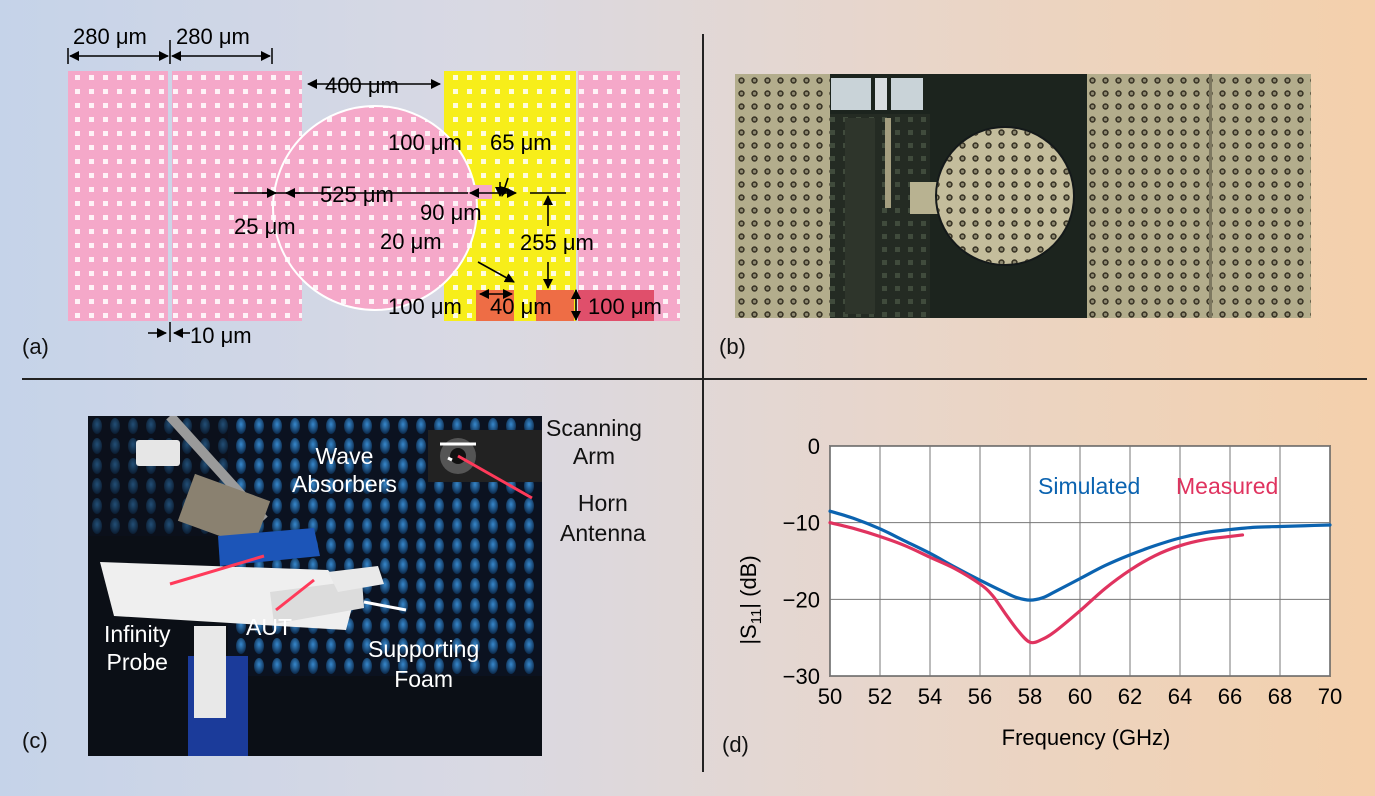 Image resolution: width=1375 pixels, height=796 pixels. What do you see at coordinates (213, 36) in the screenshot?
I see `dim-280-right: 280 μm` at bounding box center [213, 36].